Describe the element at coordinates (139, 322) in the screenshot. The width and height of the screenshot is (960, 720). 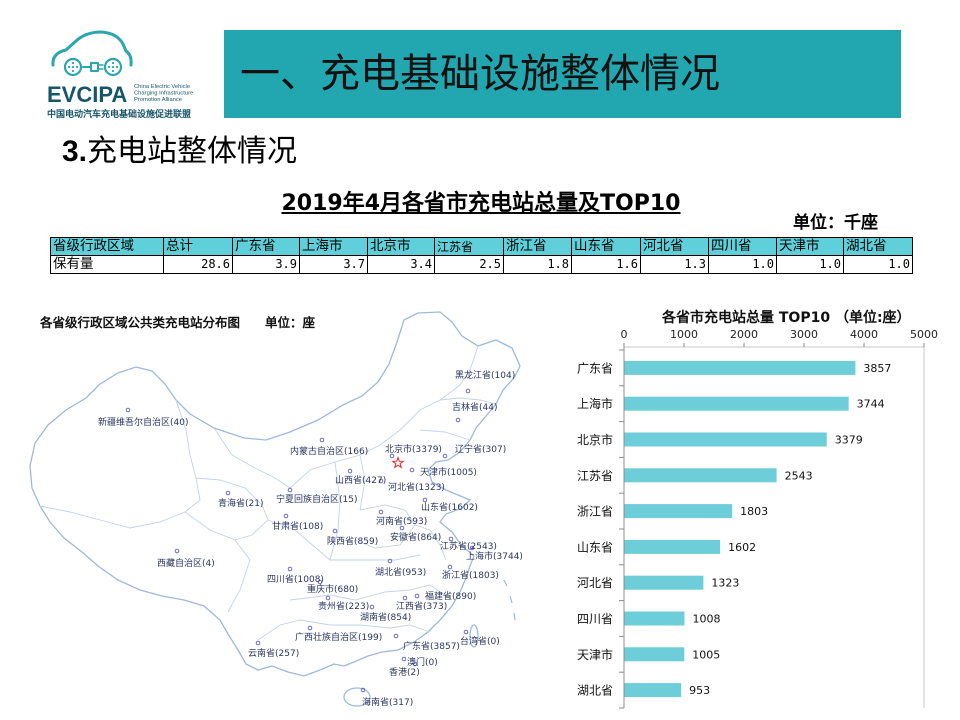
I see `map-title: 各省级行政区域公共类充电站分布图` at that location.